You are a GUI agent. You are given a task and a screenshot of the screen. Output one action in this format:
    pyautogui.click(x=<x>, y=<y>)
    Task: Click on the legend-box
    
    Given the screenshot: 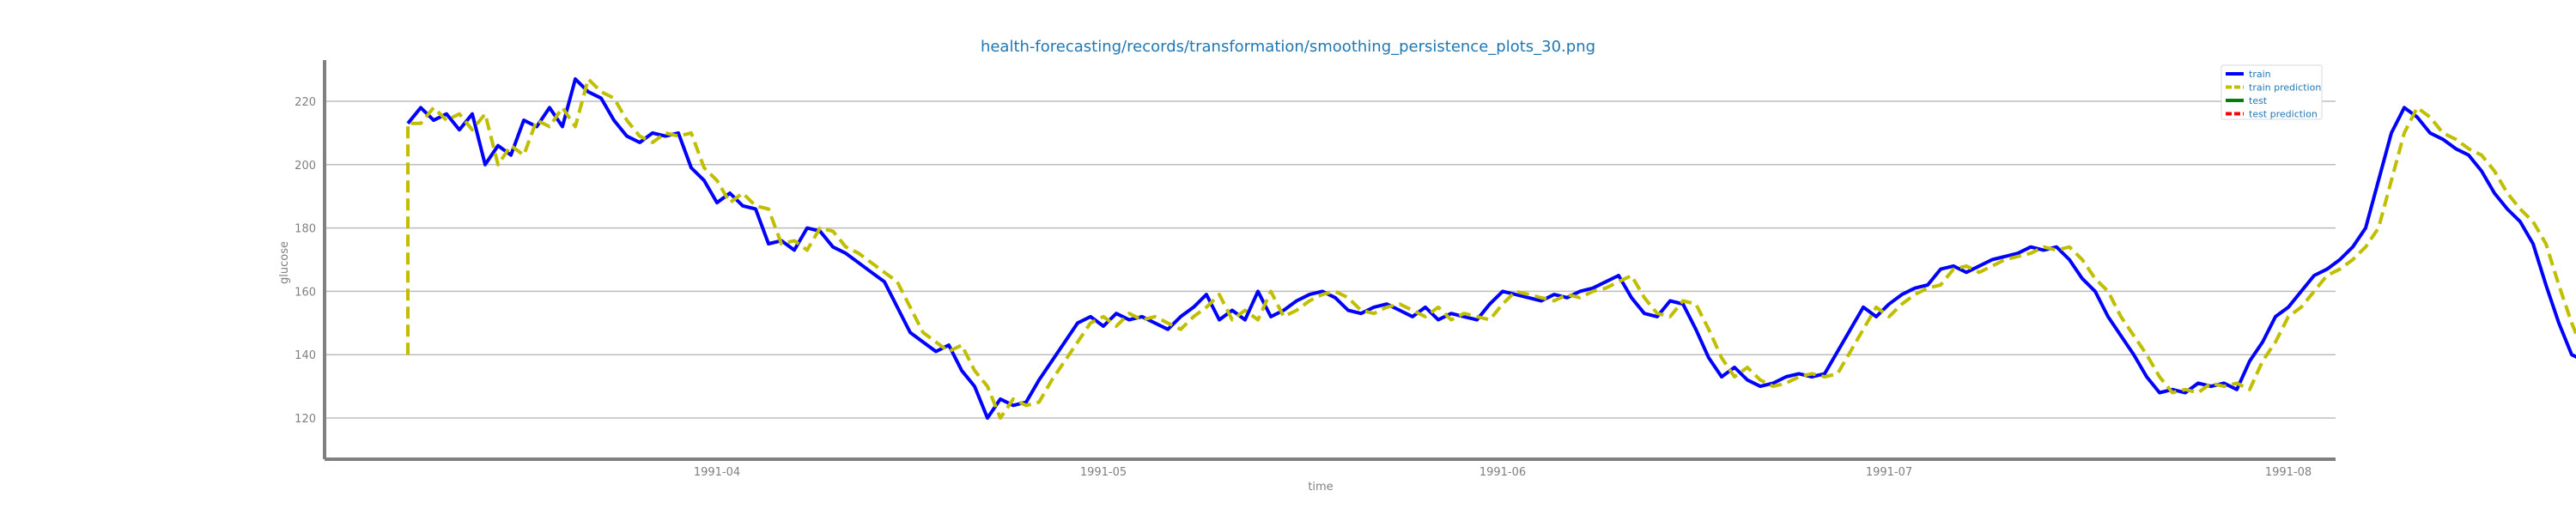 What is the action you would take?
    pyautogui.click(x=2272, y=92)
    